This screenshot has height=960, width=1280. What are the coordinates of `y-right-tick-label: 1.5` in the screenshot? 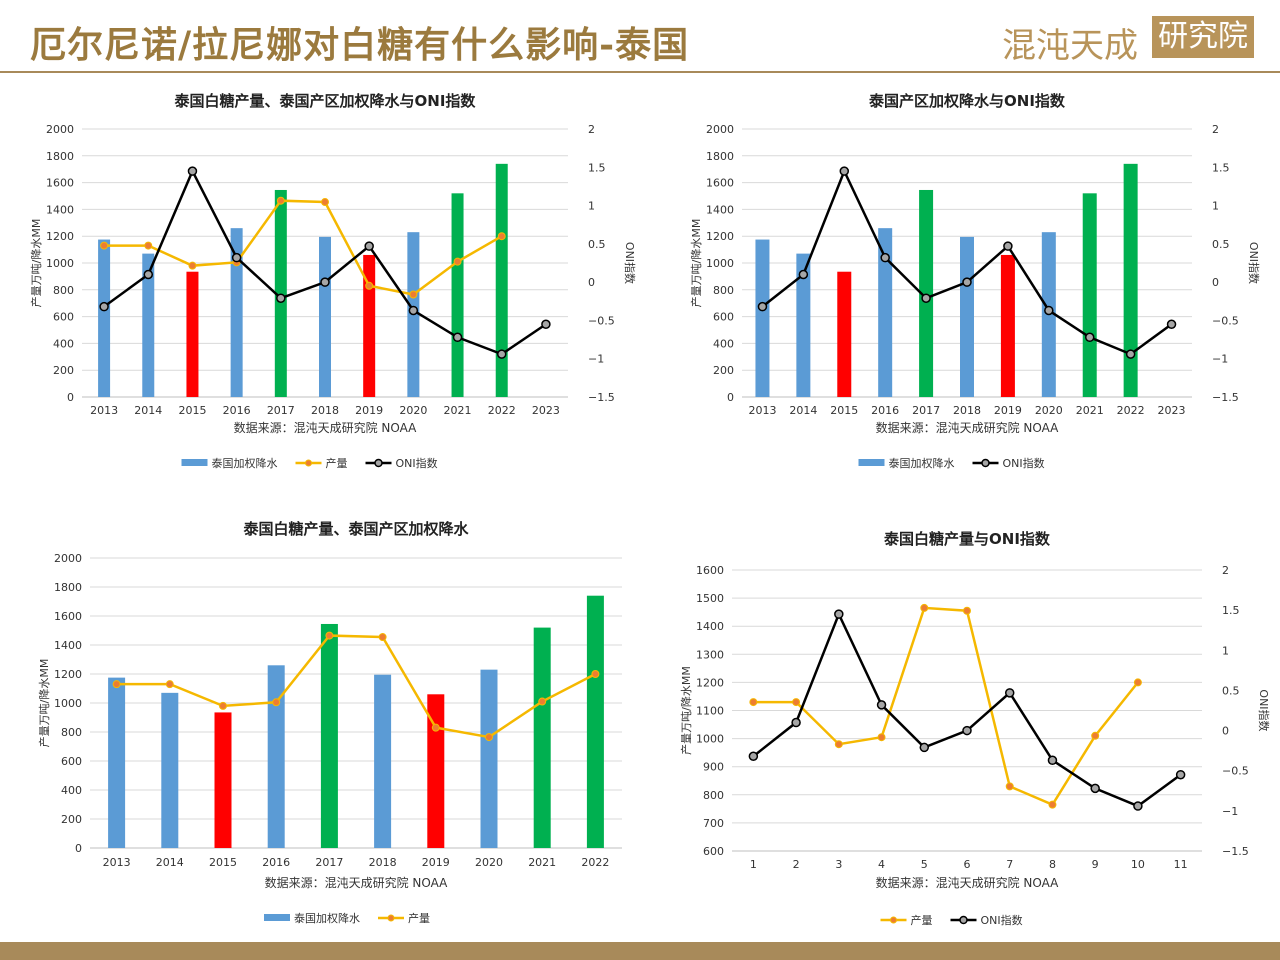 It's located at (597, 167).